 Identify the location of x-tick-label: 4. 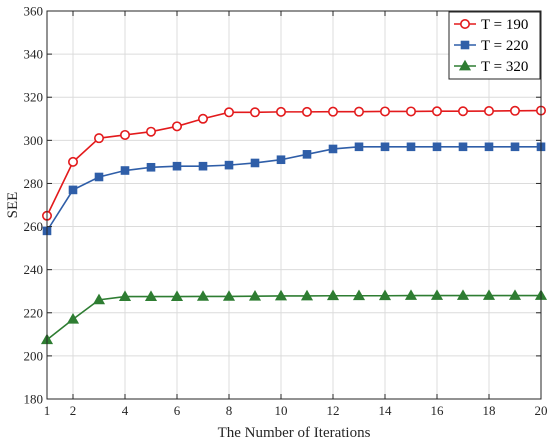
(125, 410).